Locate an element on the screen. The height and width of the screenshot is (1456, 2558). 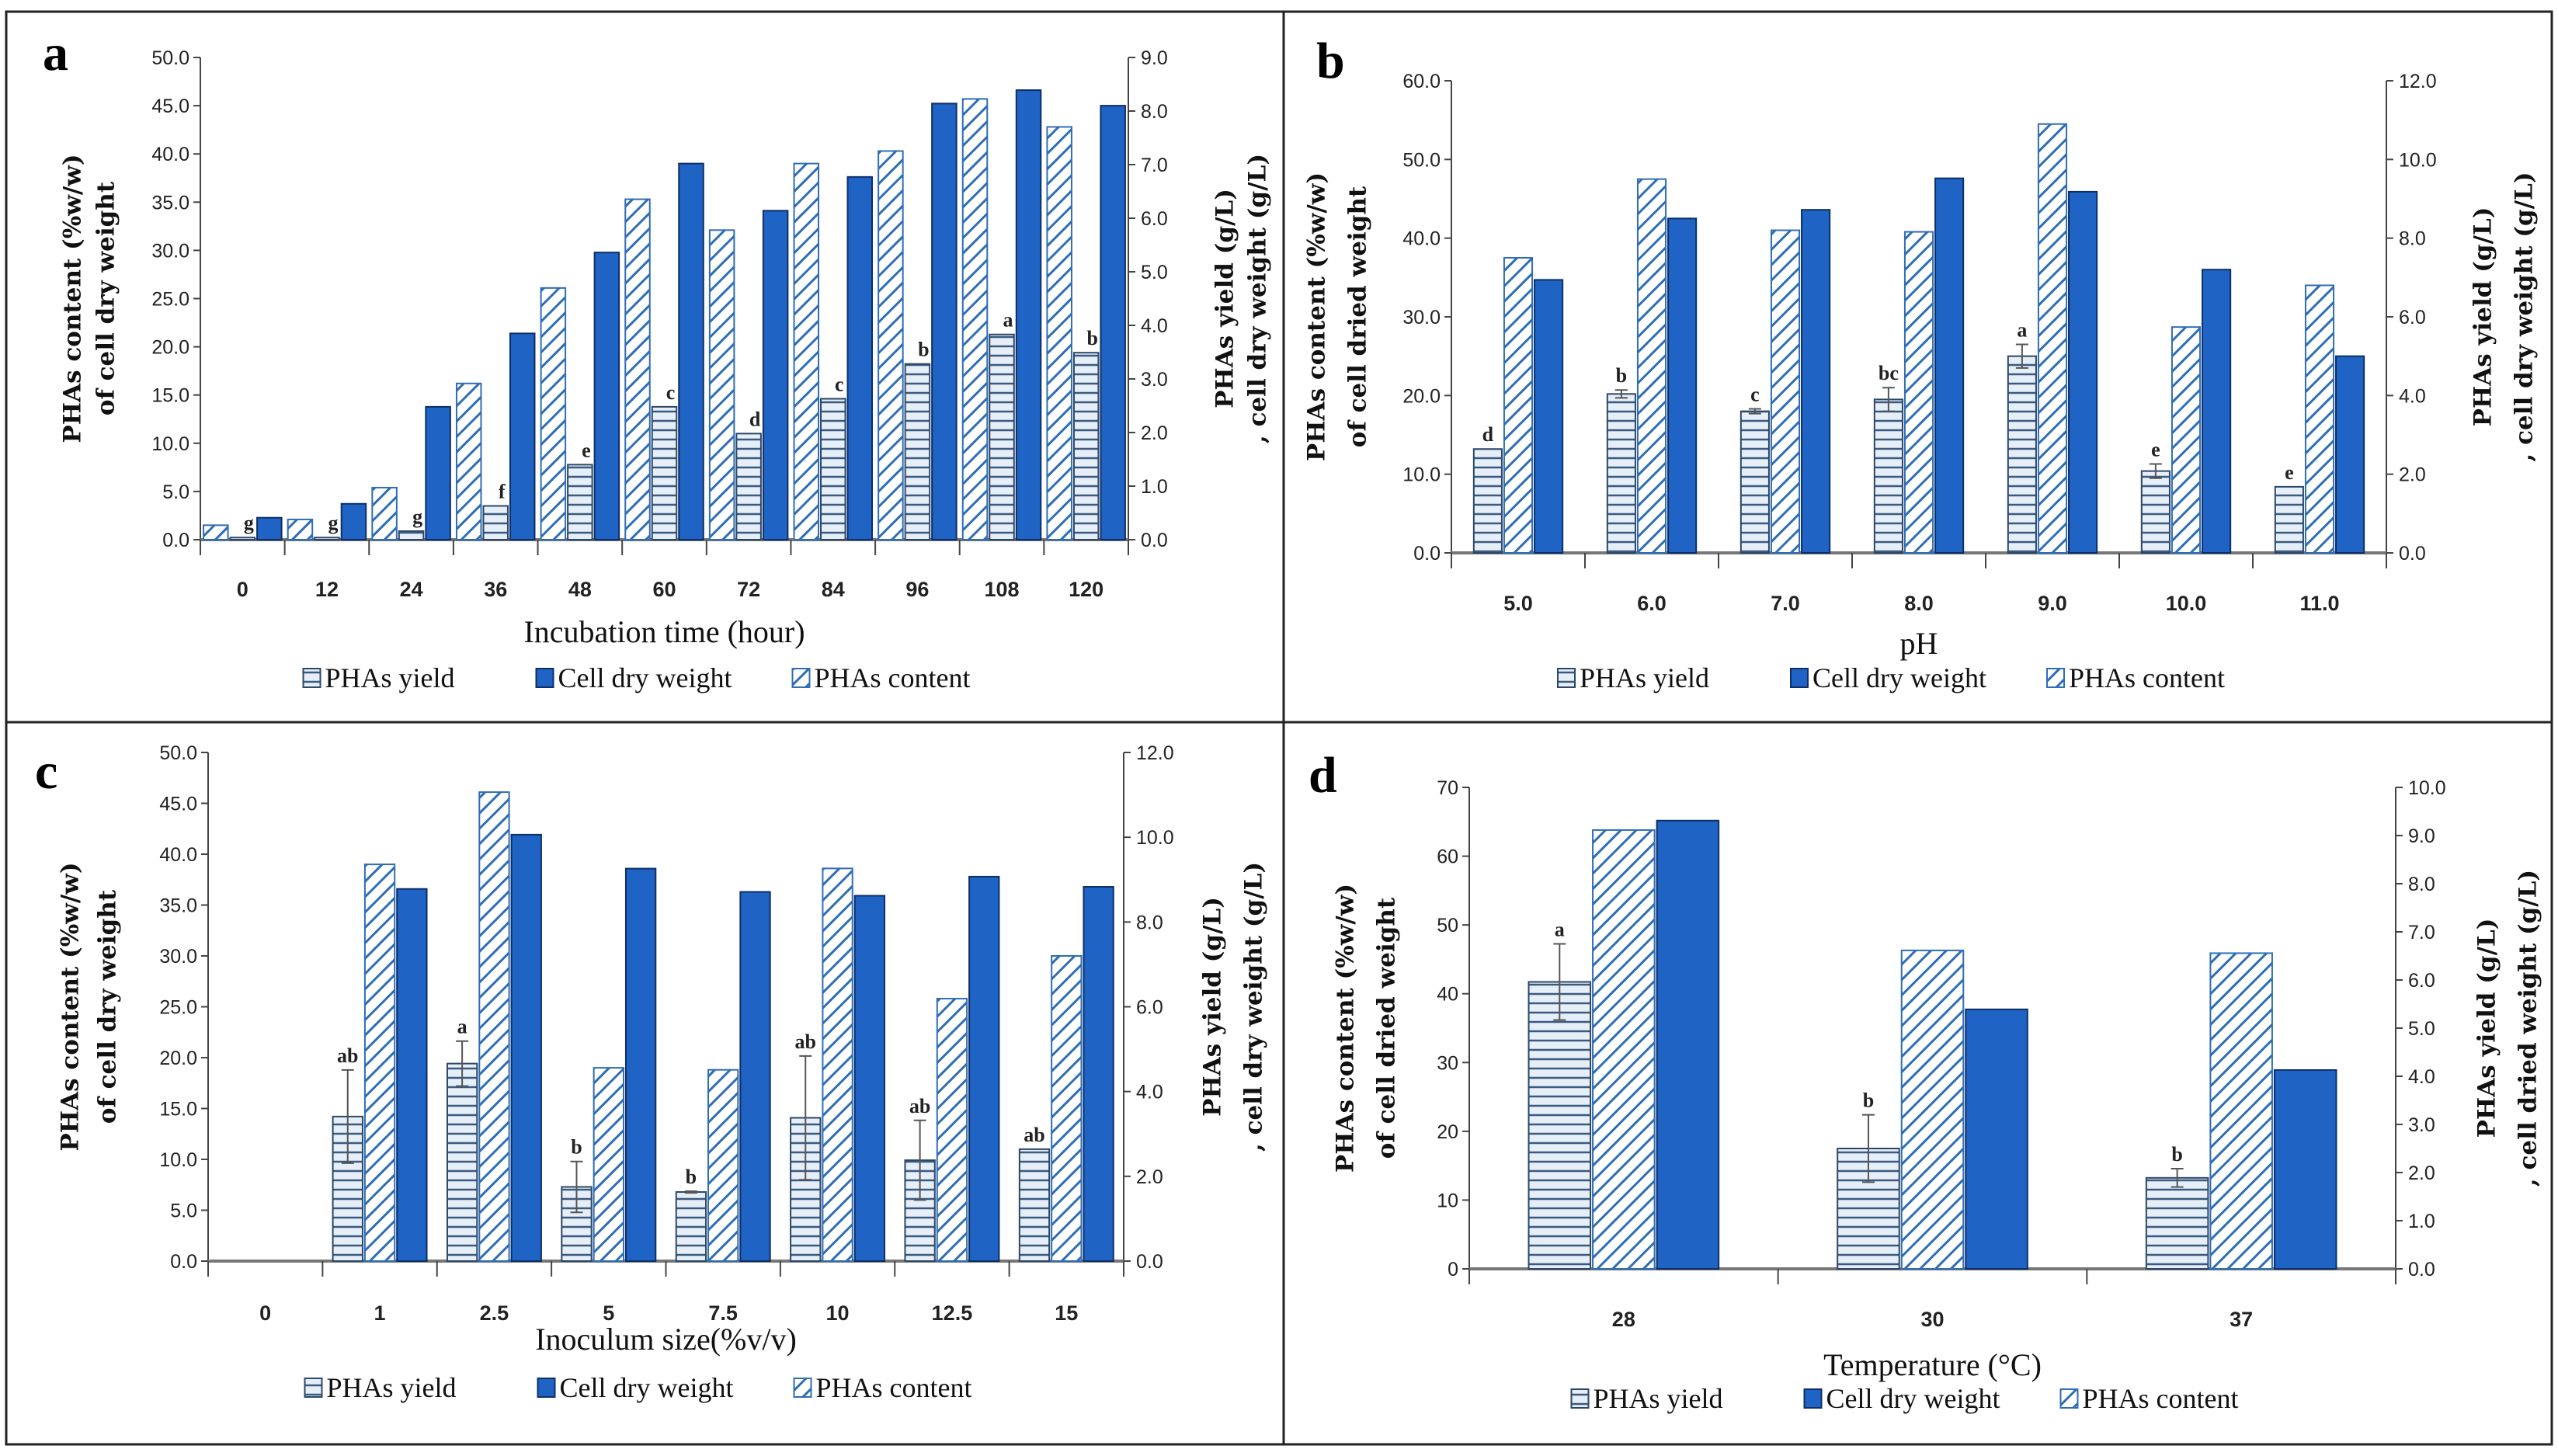
y-tick-label-right: 10.0 is located at coordinates (2418, 160).